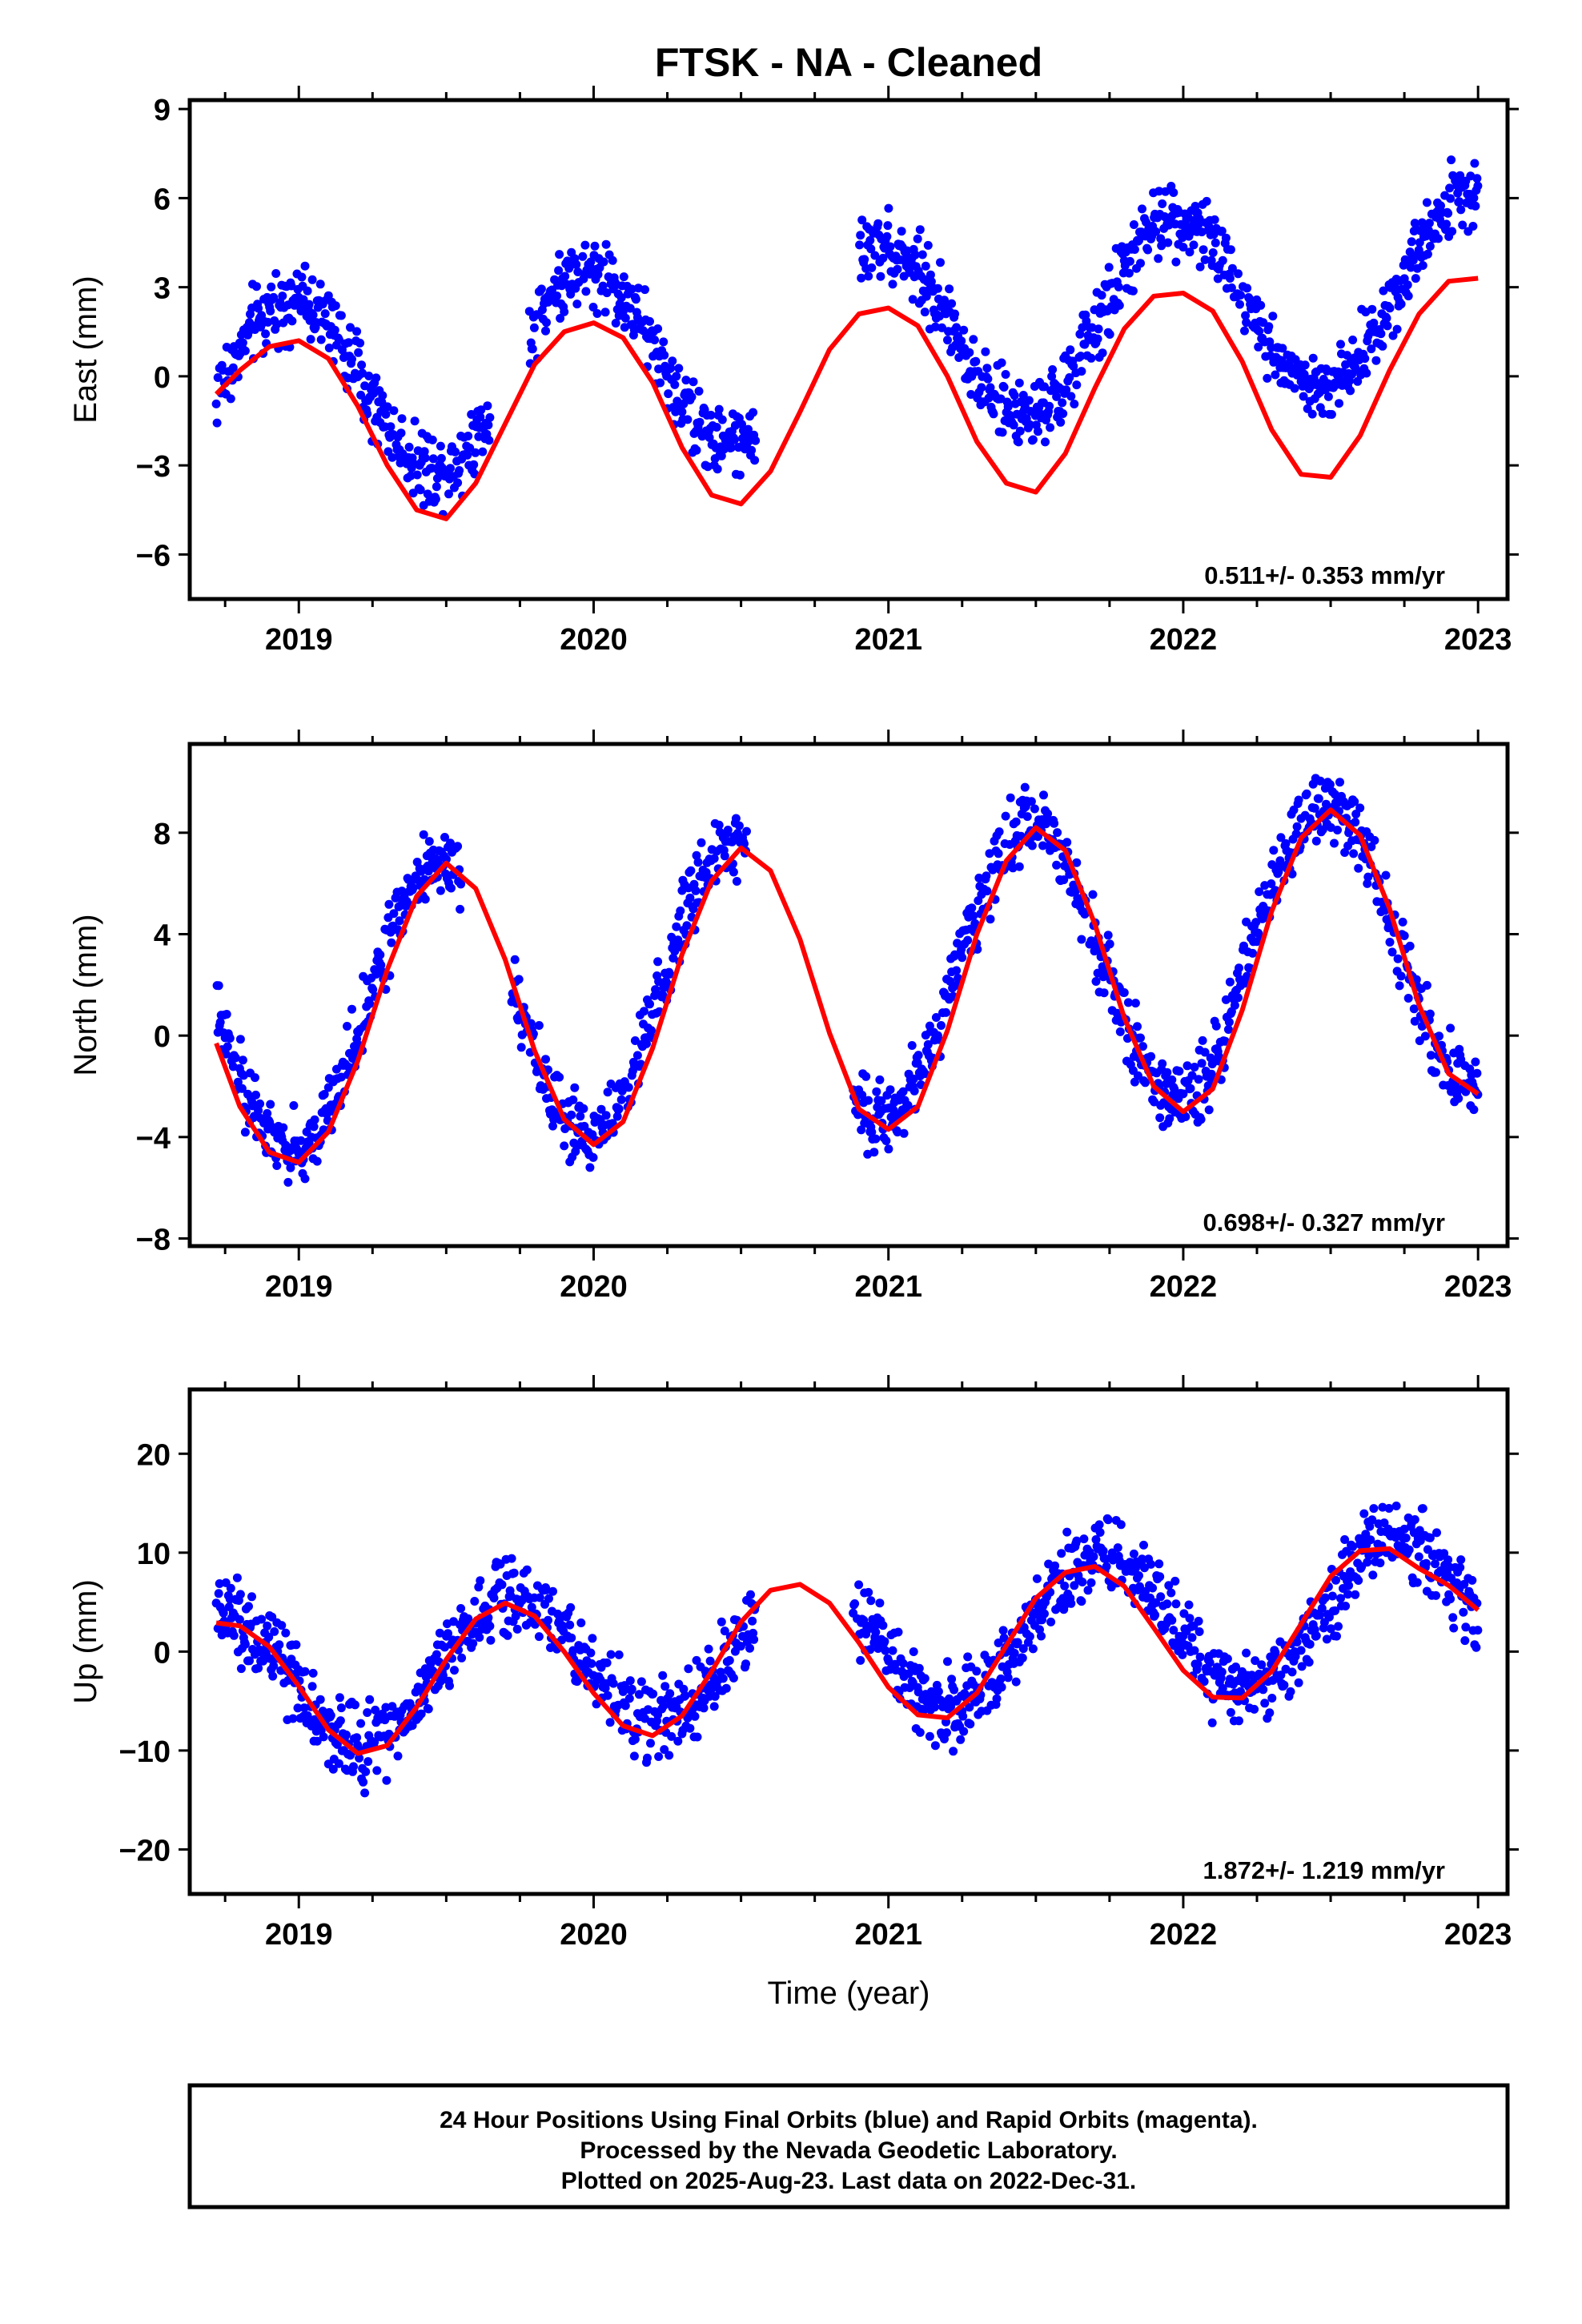 The image size is (1582, 2324). I want to click on y-tick-label: −4, so click(154, 1139).